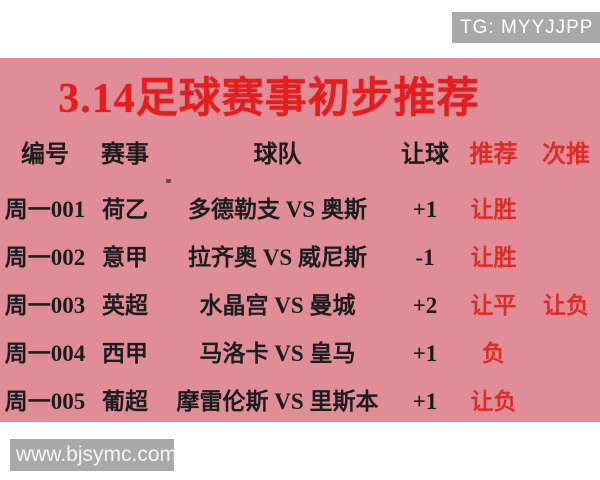 Image resolution: width=600 pixels, height=480 pixels. Describe the element at coordinates (45, 305) in the screenshot. I see `match-number: 周一003` at that location.